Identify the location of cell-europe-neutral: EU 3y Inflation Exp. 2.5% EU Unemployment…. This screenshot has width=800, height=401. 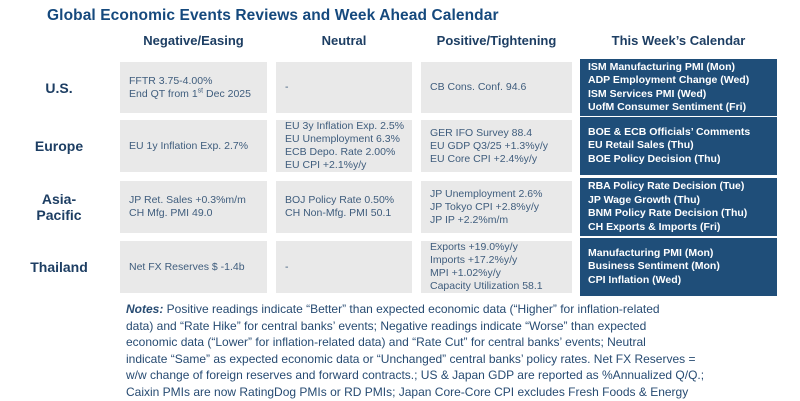
(344, 146).